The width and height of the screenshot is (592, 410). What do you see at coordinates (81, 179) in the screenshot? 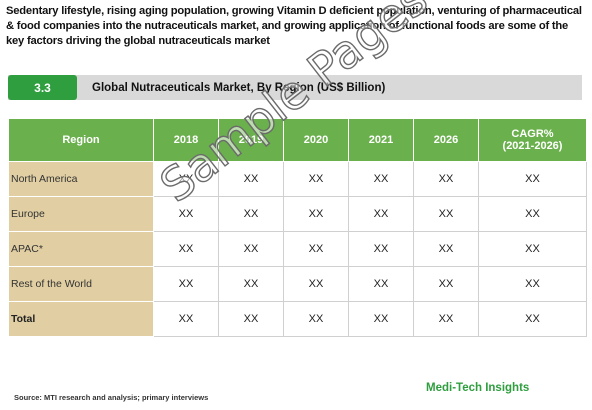
I see `region-cell: North America` at bounding box center [81, 179].